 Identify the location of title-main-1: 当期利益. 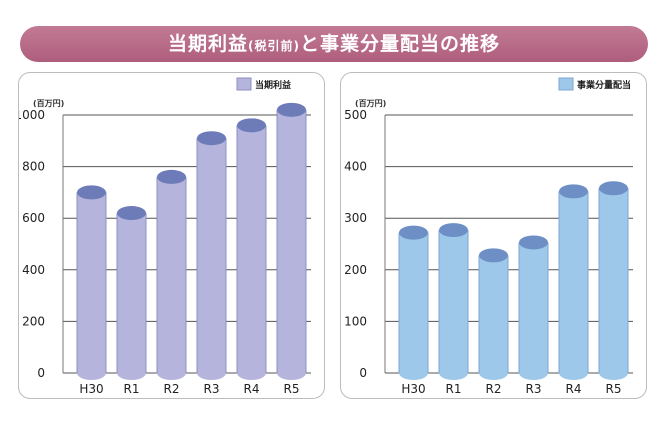
(207, 44).